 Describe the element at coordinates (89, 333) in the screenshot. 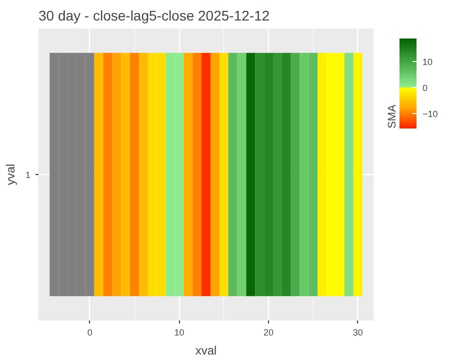

I see `x-tick-label: 0` at that location.